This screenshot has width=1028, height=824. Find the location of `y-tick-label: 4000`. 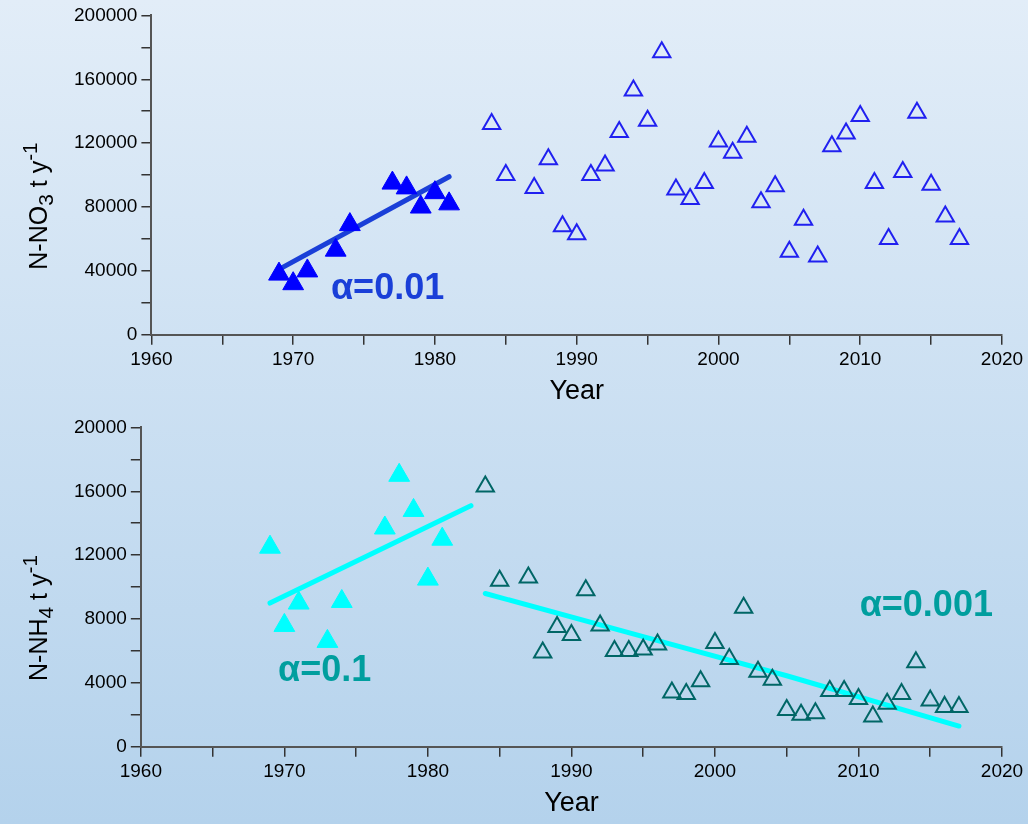

y-tick-label: 4000 is located at coordinates (105, 682).